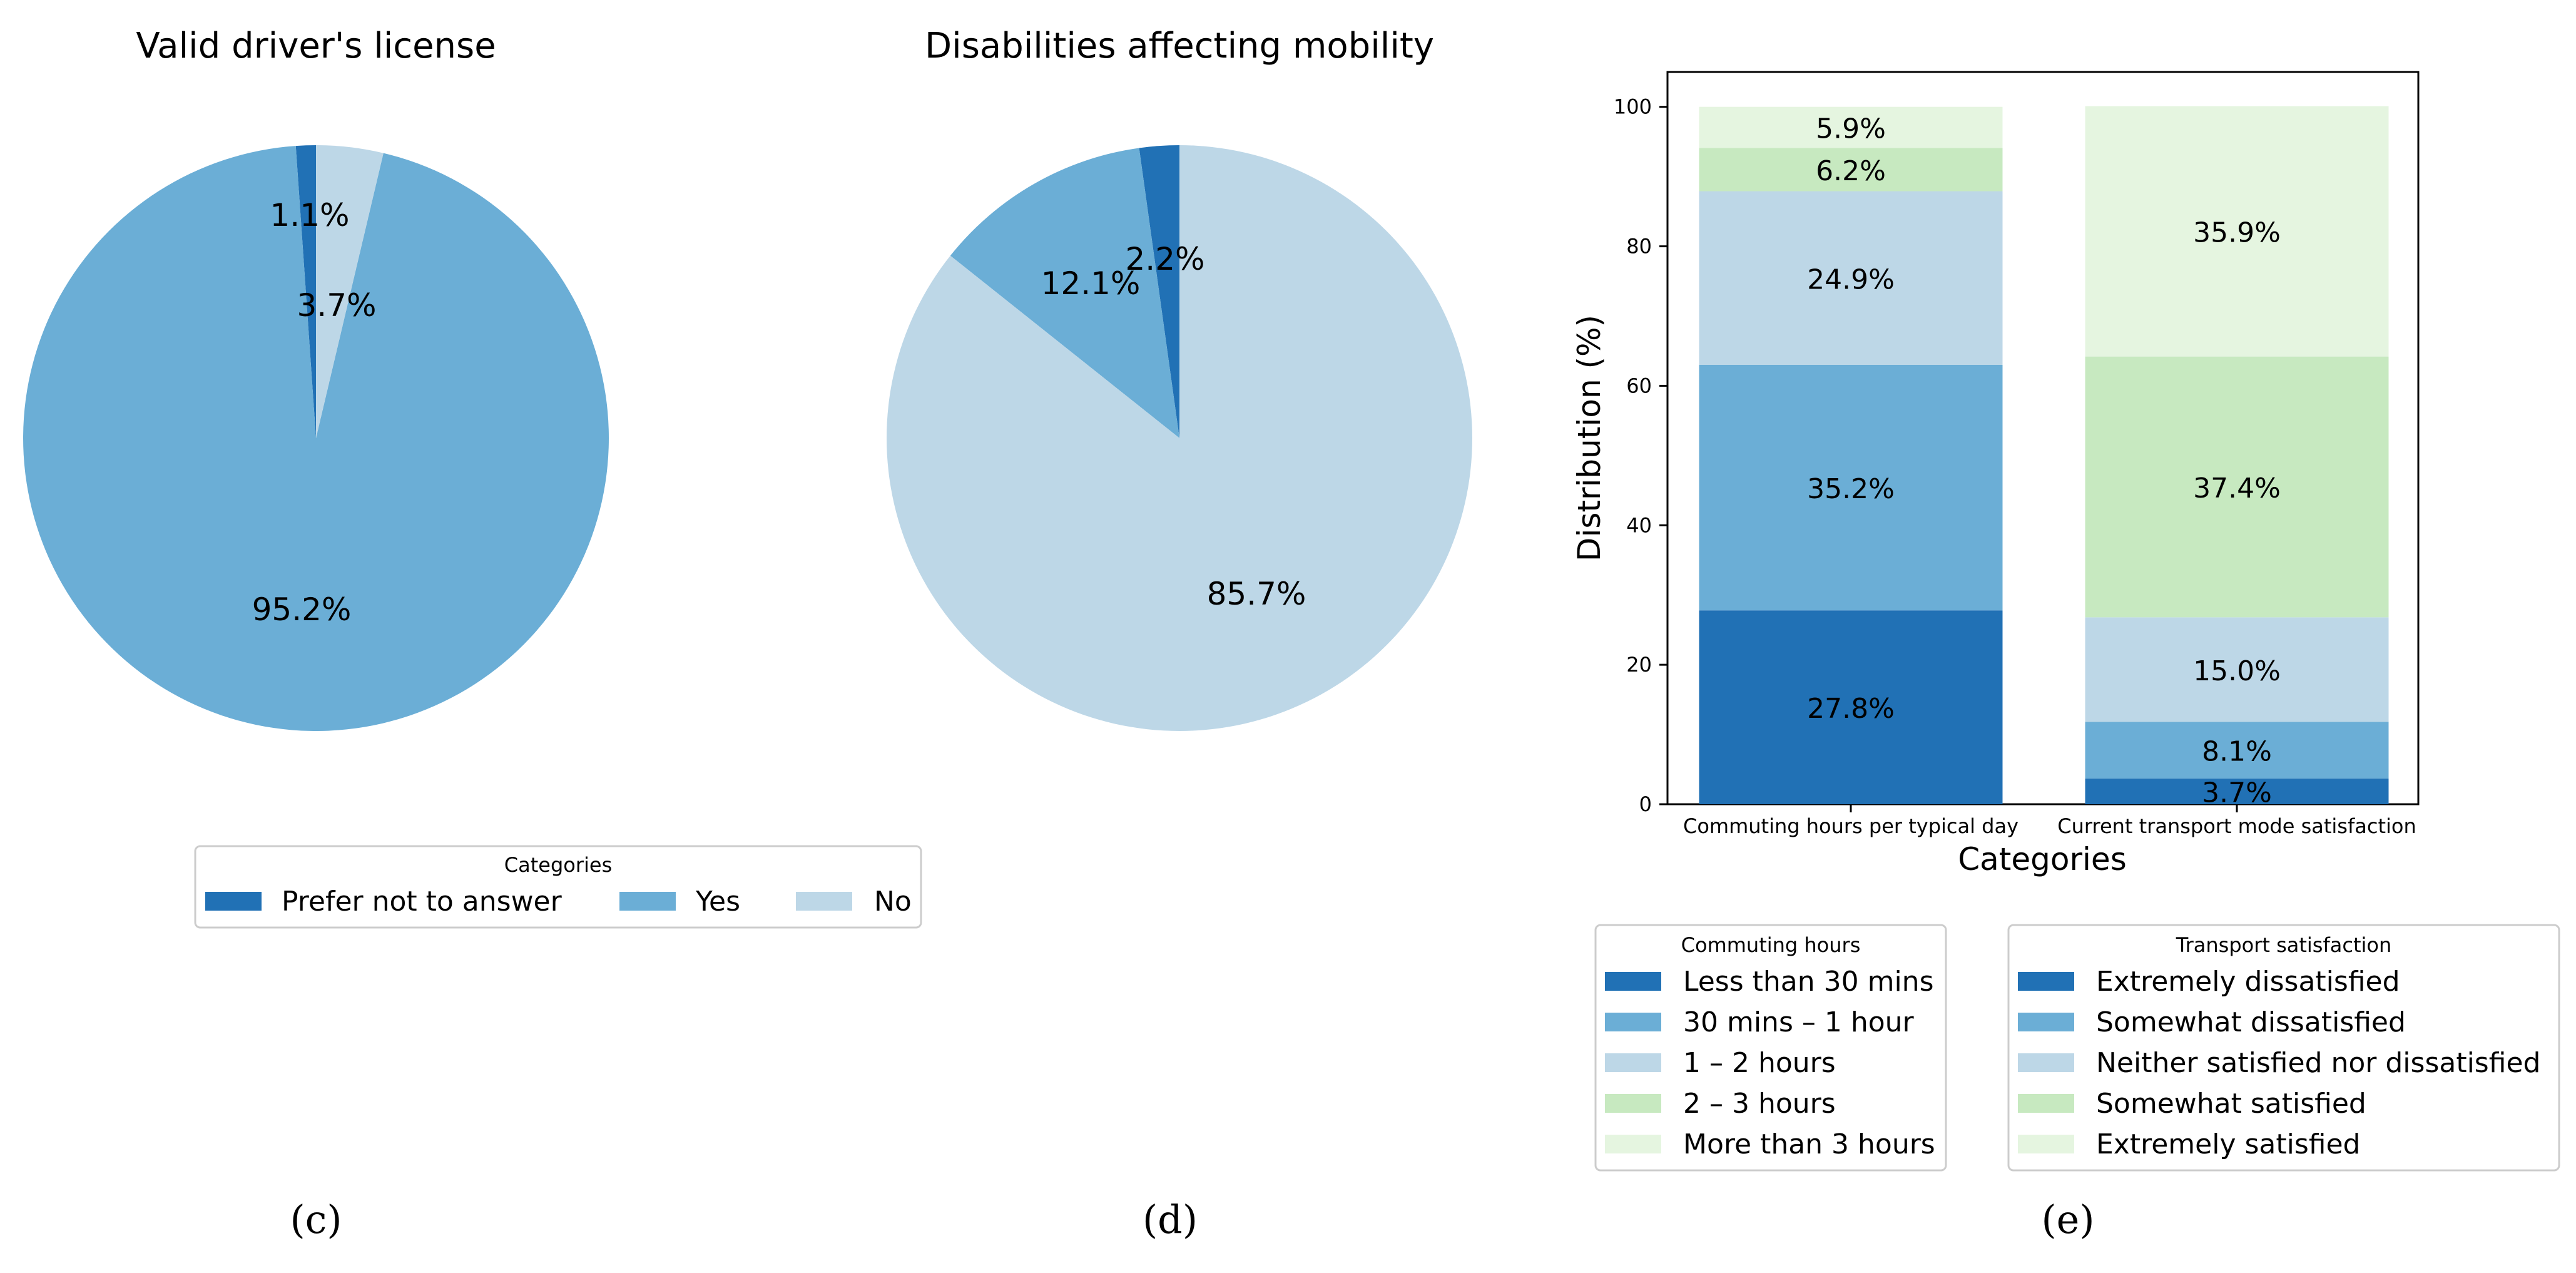  What do you see at coordinates (2043, 859) in the screenshot?
I see `x-axis-label: Categories` at bounding box center [2043, 859].